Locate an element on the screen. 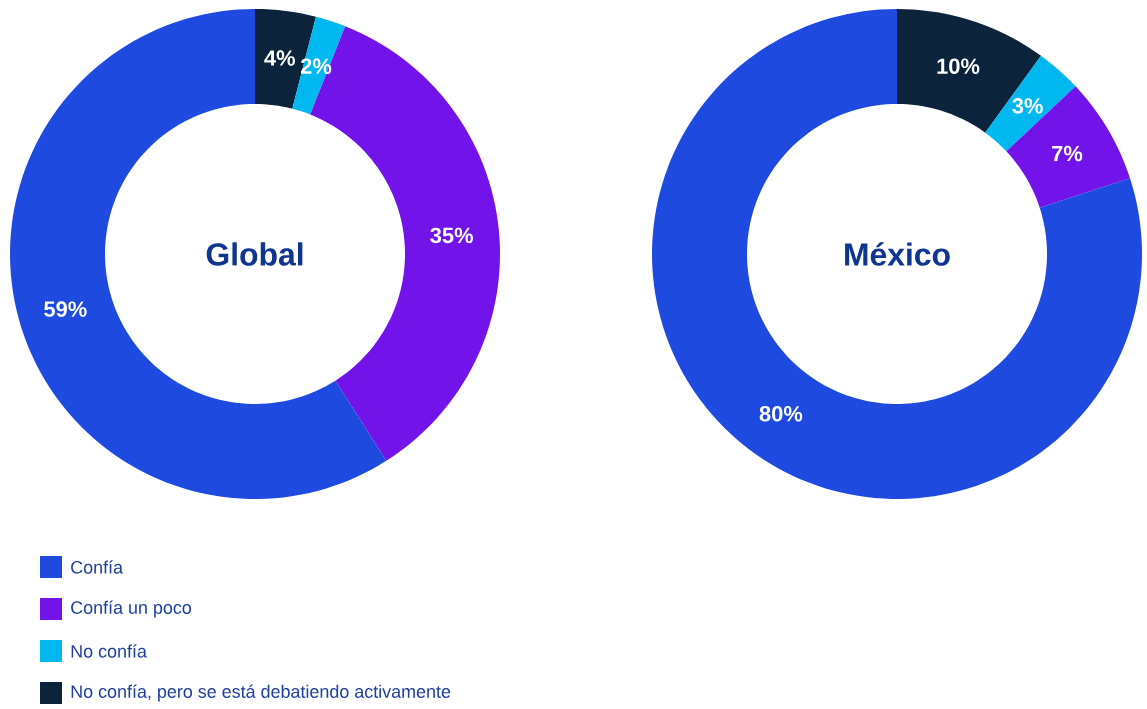 The width and height of the screenshot is (1147, 709). data-label: 4% is located at coordinates (280, 58).